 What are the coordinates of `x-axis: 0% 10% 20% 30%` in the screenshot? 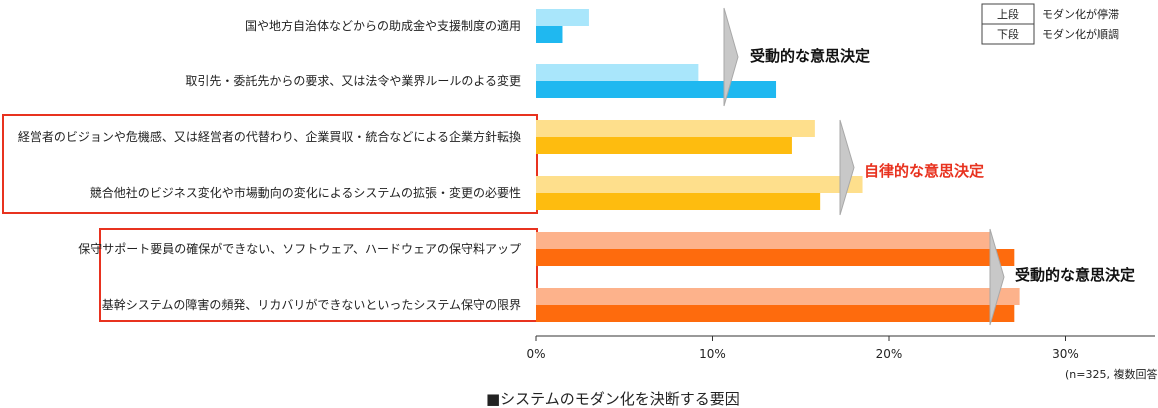 It's located at (840, 348).